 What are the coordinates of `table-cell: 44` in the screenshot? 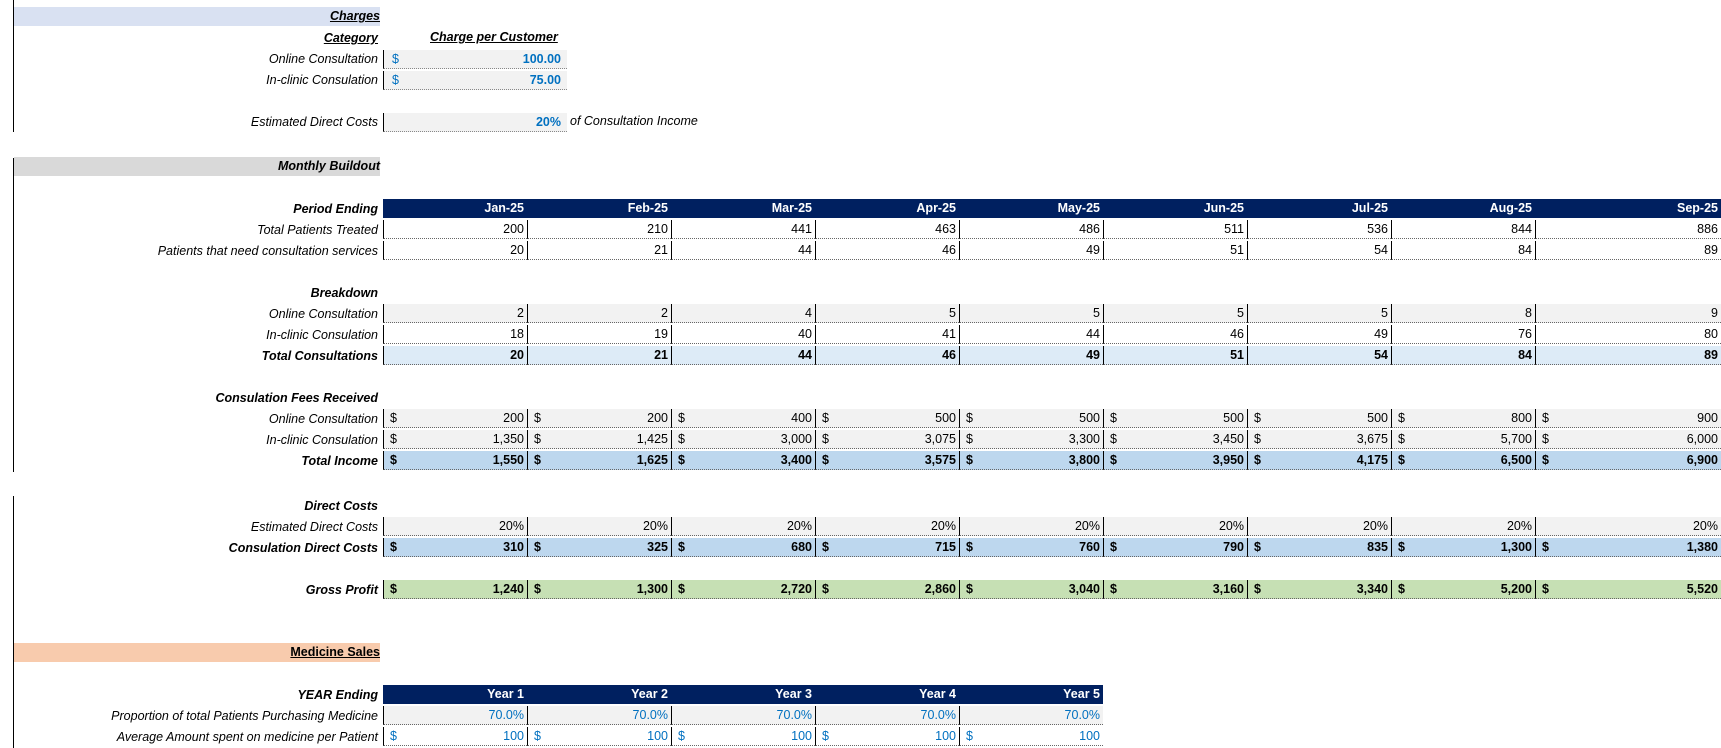 It's located at (743, 250).